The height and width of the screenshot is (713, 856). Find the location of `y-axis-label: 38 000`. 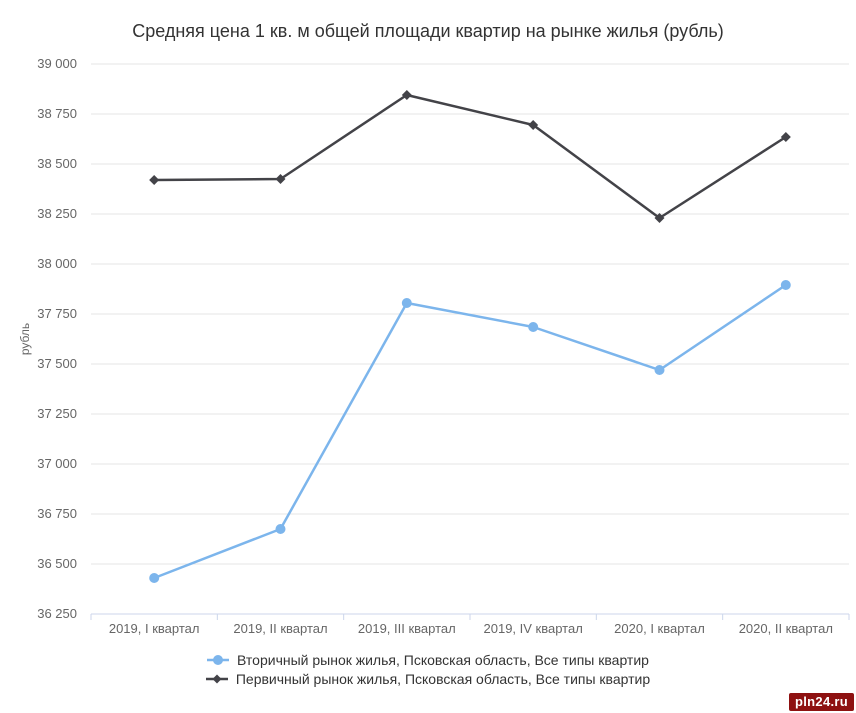

y-axis-label: 38 000 is located at coordinates (57, 263).